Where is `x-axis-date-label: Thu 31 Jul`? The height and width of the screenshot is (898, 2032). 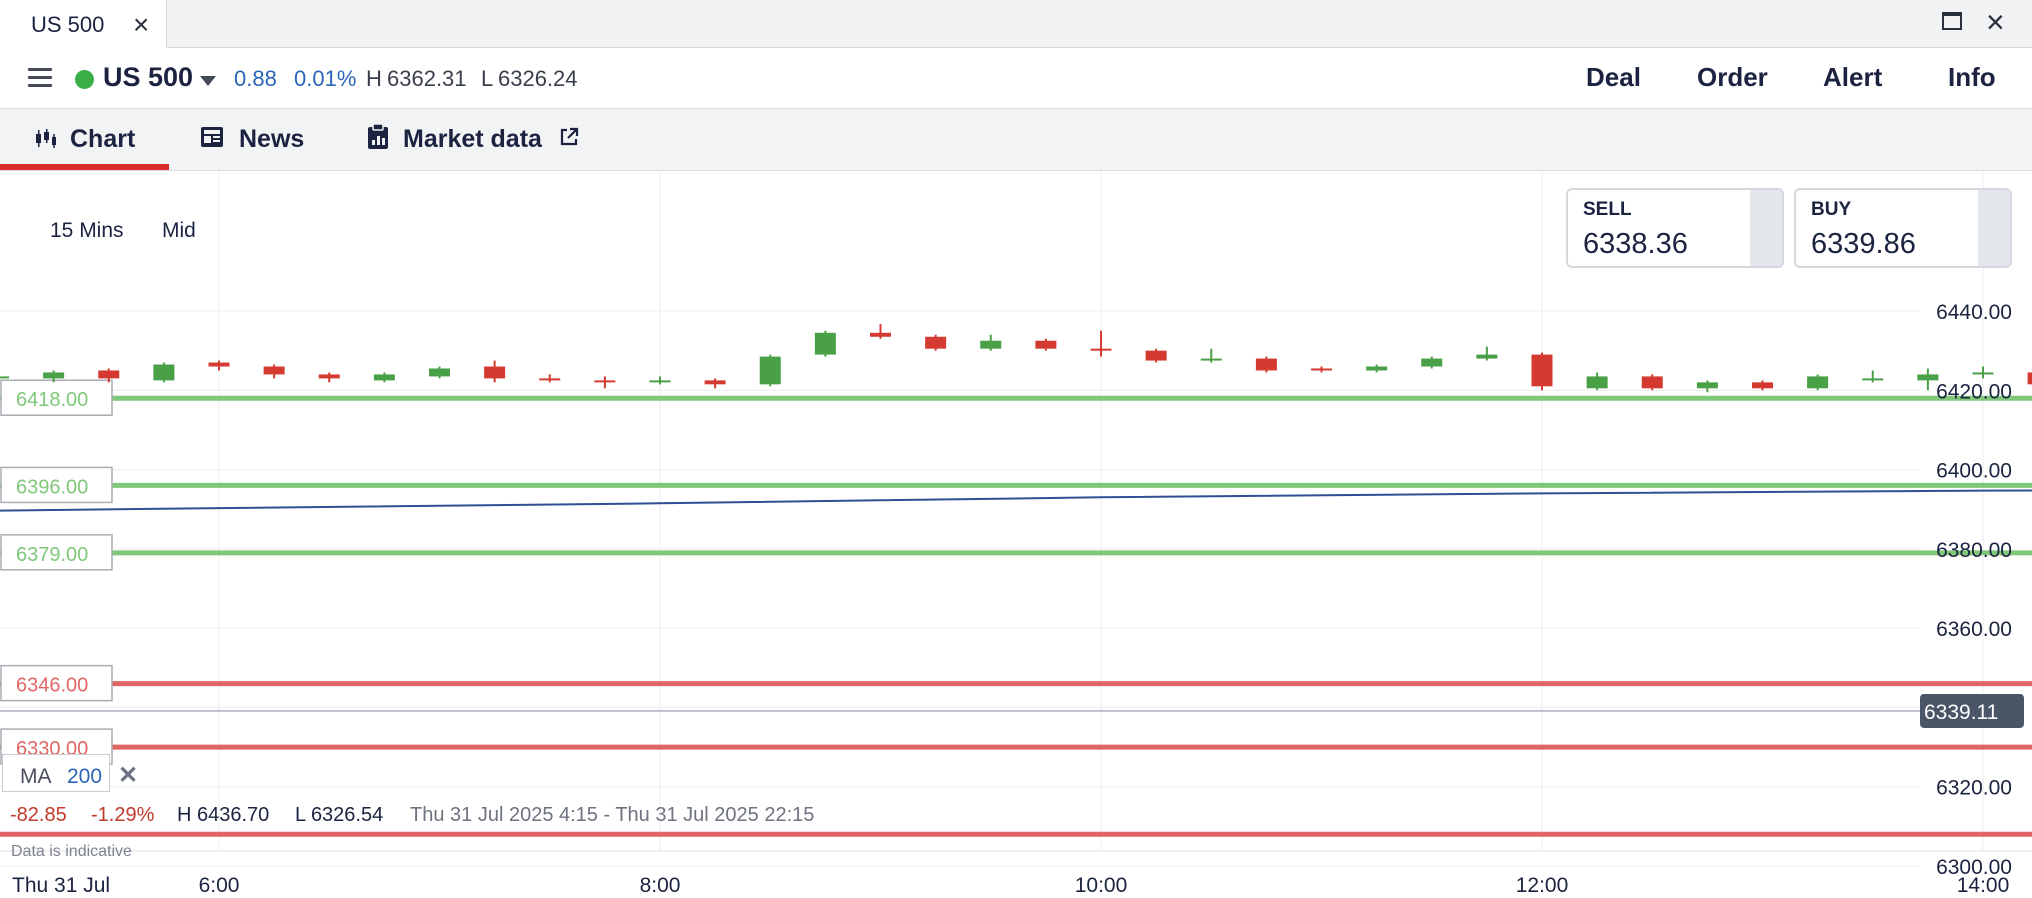 x-axis-date-label: Thu 31 Jul is located at coordinates (61, 885).